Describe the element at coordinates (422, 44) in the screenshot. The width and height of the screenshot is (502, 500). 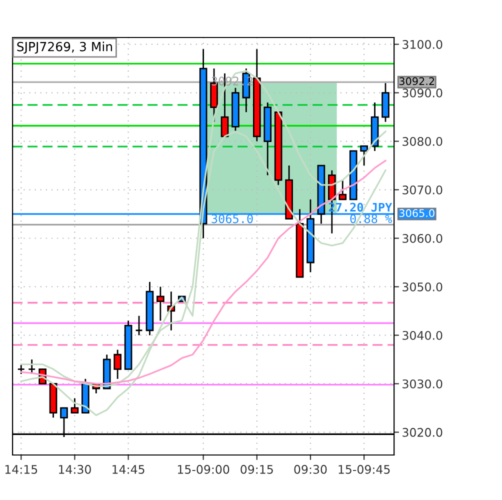
I see `y-tick-label: 3100.0` at that location.